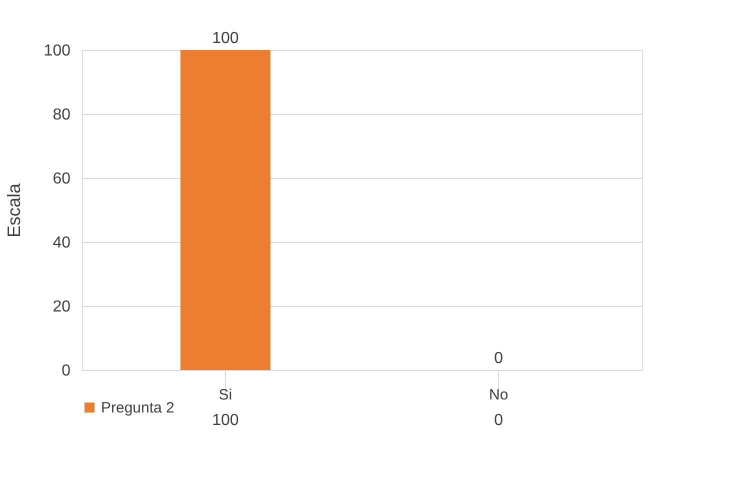  What do you see at coordinates (225, 38) in the screenshot?
I see `data-label: 100` at bounding box center [225, 38].